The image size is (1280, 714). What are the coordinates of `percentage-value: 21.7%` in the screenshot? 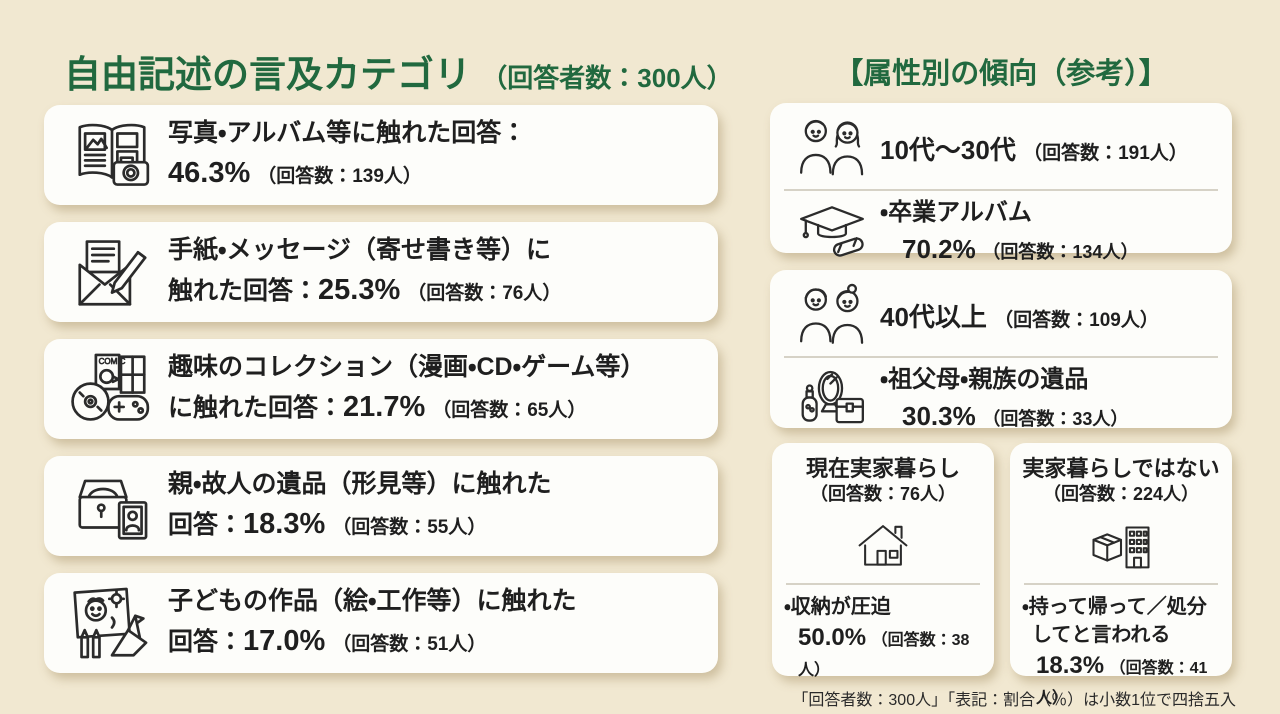 It's located at (384, 407).